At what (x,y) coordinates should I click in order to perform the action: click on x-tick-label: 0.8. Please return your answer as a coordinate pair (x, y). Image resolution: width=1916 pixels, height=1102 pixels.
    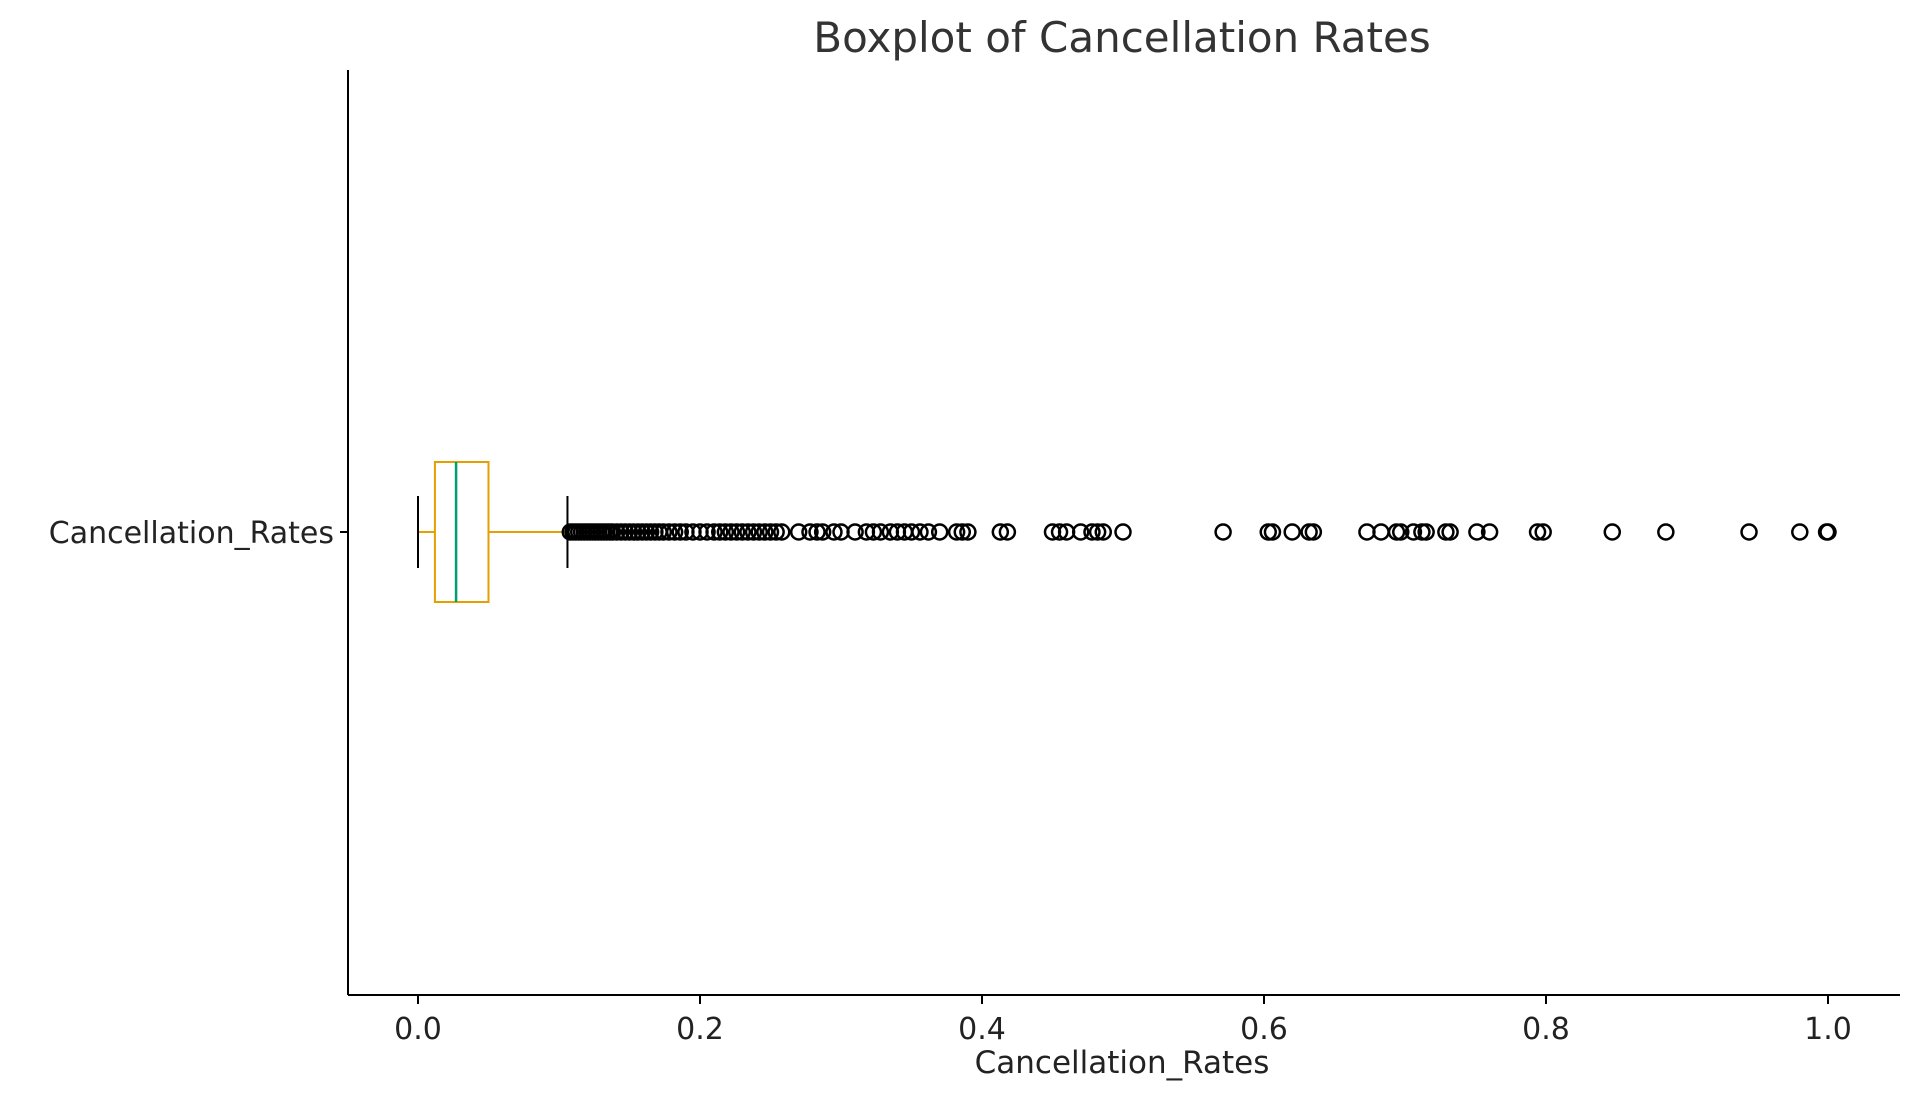
    Looking at the image, I should click on (1546, 1029).